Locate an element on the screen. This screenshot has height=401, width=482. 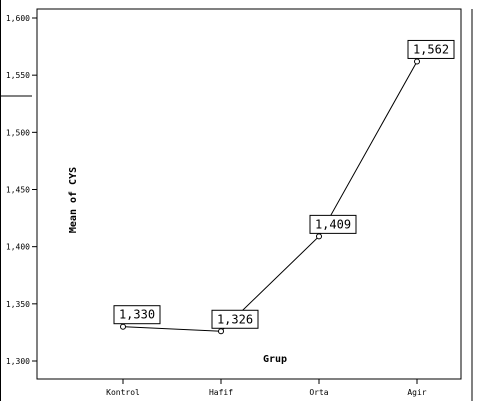
y-tick-label: 1,350 is located at coordinates (18, 304).